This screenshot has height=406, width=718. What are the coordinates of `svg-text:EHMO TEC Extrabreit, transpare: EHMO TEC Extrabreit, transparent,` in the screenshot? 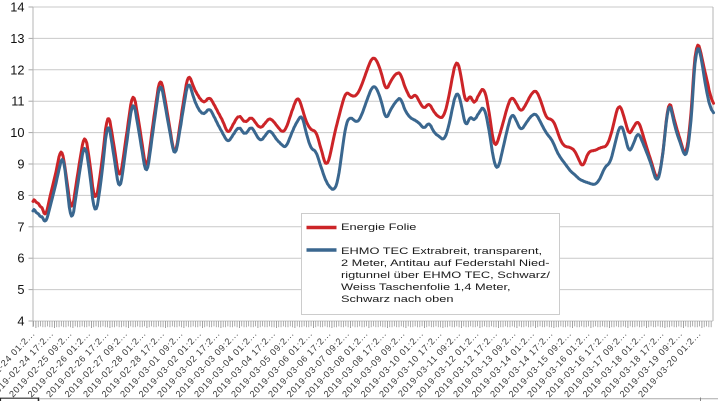 It's located at (441, 252).